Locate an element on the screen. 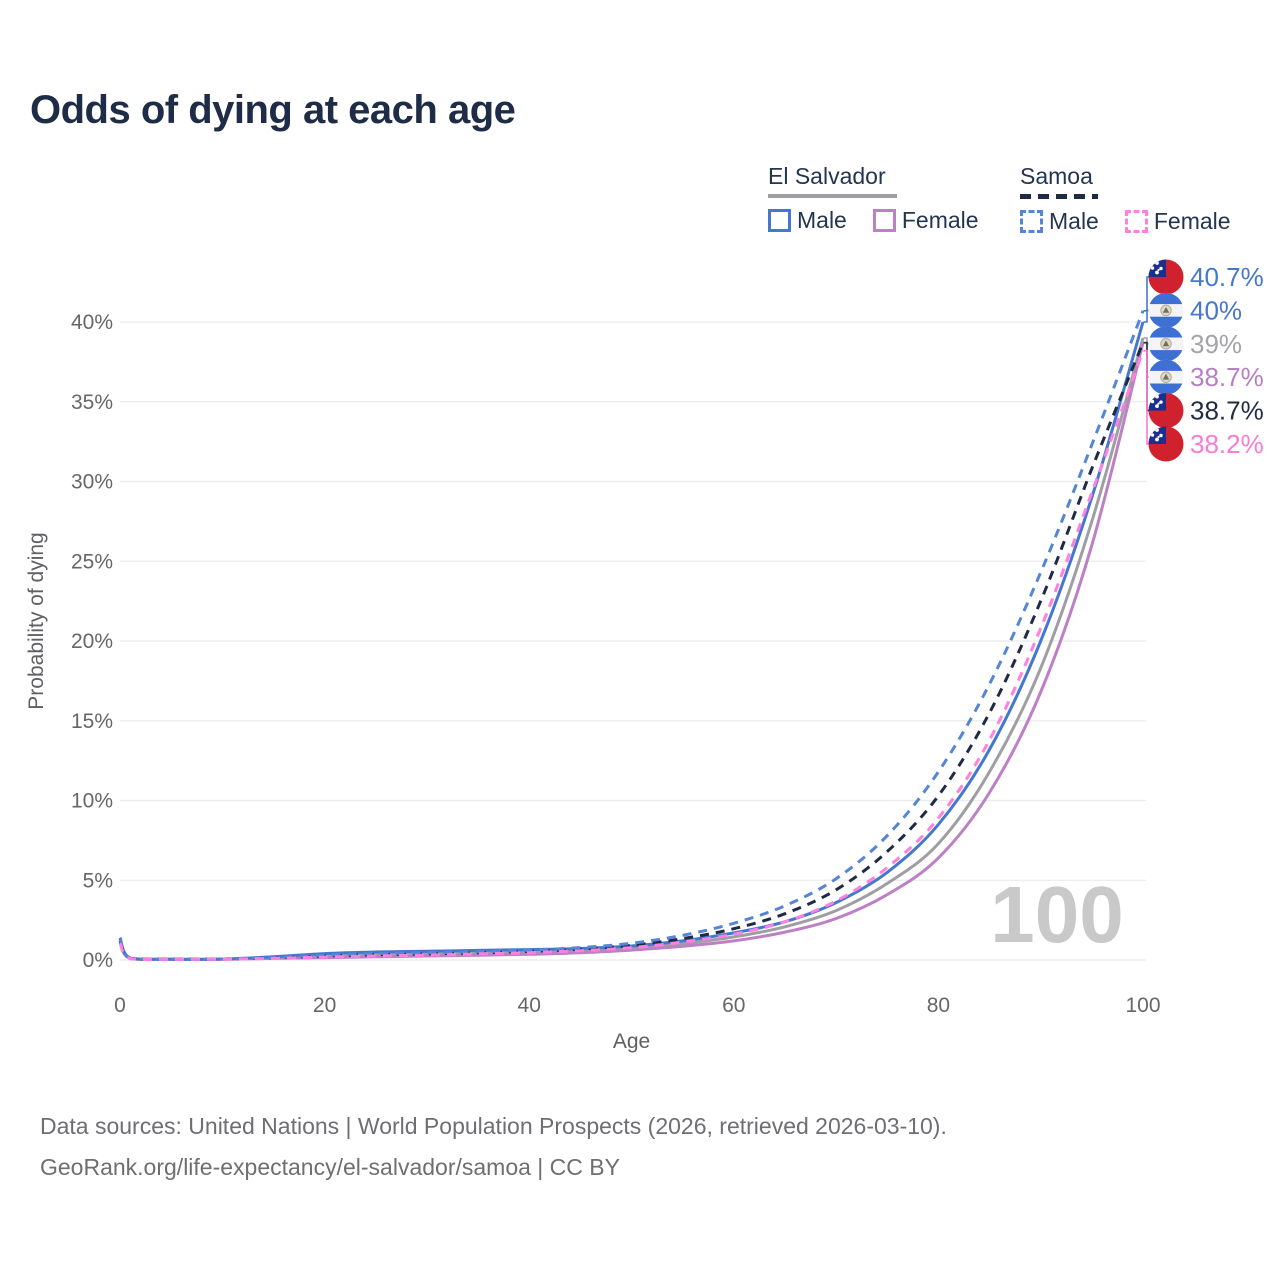 The height and width of the screenshot is (1280, 1280). end-label-el-salvador-male: 40% is located at coordinates (1195, 310).